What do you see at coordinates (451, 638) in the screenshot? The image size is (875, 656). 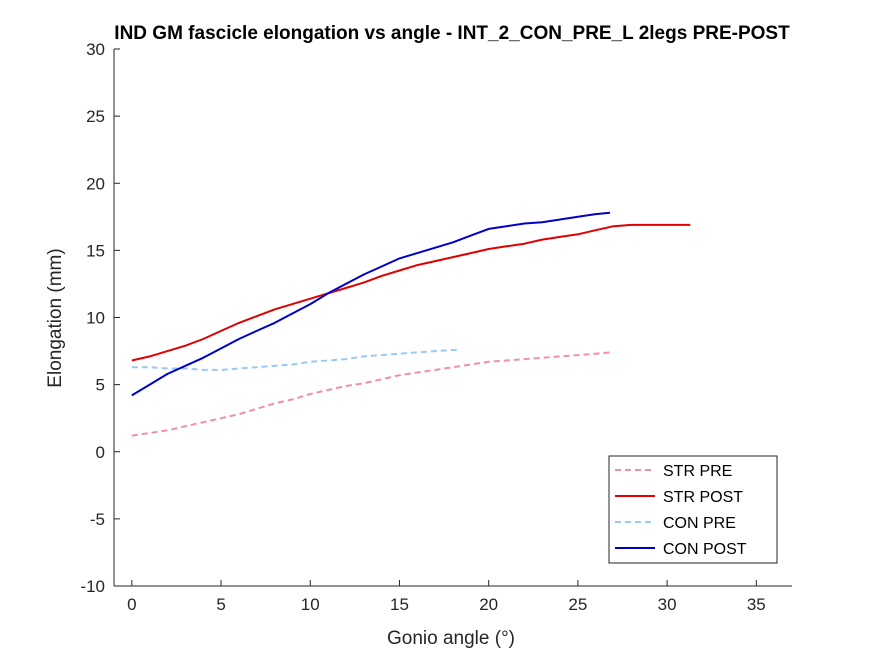 I see `x-axis-title: Gonio angle (°)` at bounding box center [451, 638].